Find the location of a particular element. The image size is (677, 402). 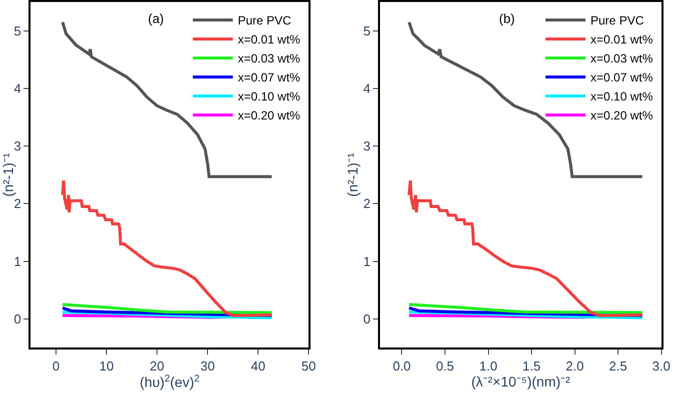

x-axis-title: (λ⁻²×10⁻⁵)(nm)⁻² is located at coordinates (521, 381).